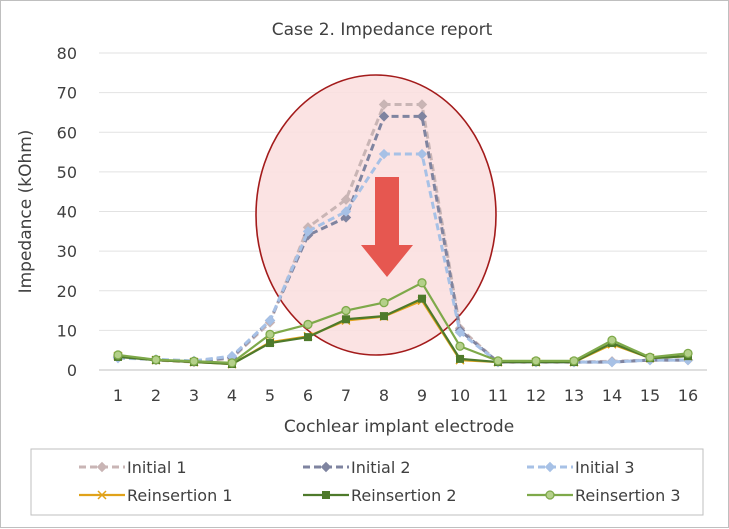 This screenshot has height=529, width=729. What do you see at coordinates (422, 395) in the screenshot?
I see `x-tick-label: 9` at bounding box center [422, 395].